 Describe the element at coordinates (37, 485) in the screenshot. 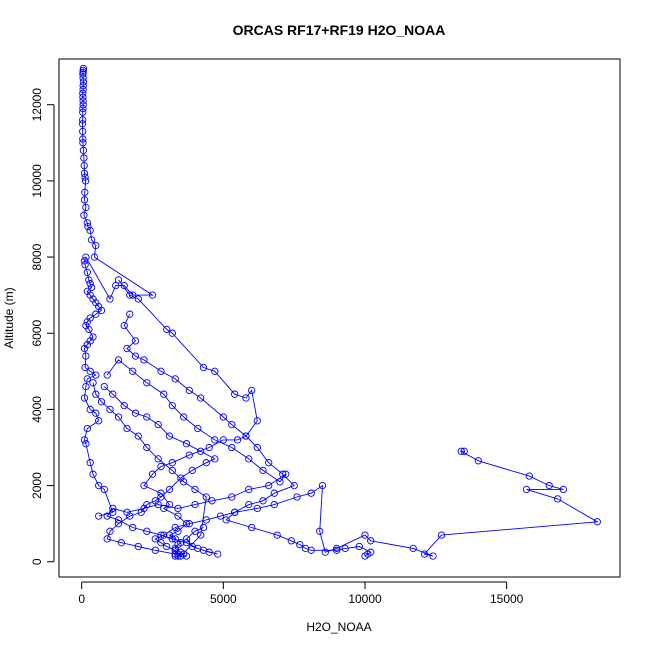

I see `y-tick-label: 2000` at that location.